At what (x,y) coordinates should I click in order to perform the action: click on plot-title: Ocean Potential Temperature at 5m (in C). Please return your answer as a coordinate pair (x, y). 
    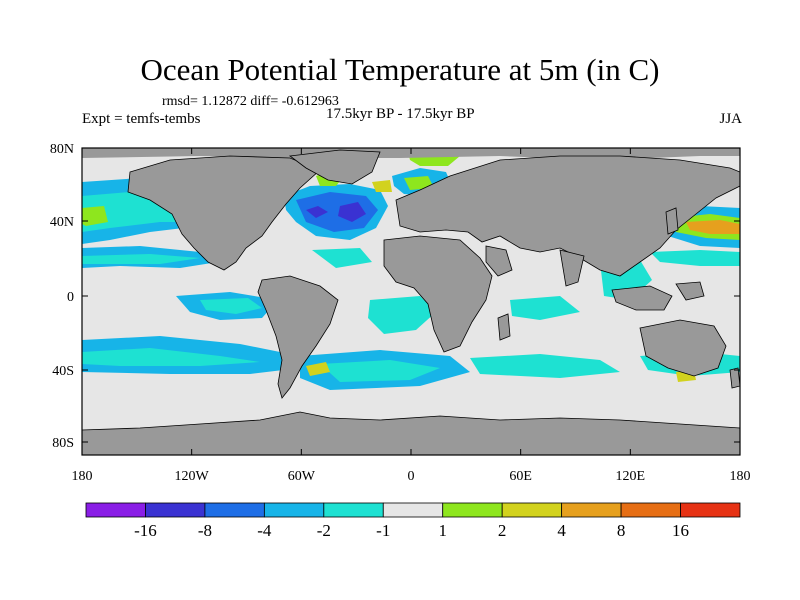
    Looking at the image, I should click on (400, 69).